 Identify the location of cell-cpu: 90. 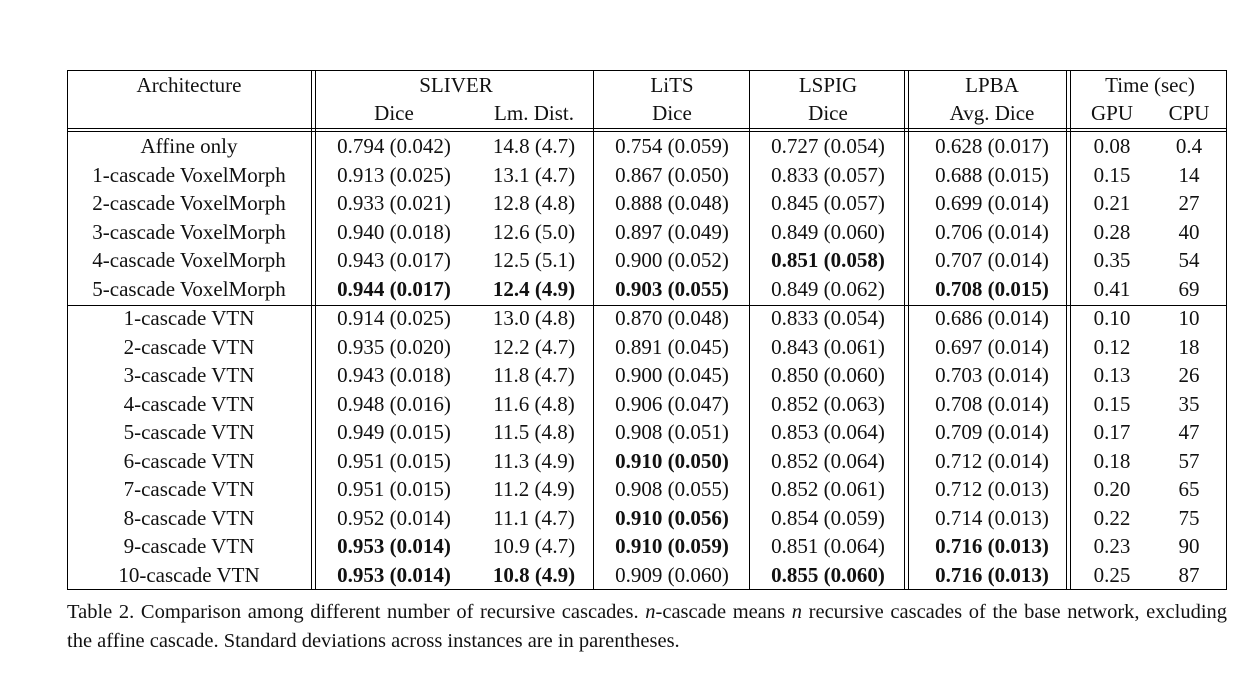
(1189, 546).